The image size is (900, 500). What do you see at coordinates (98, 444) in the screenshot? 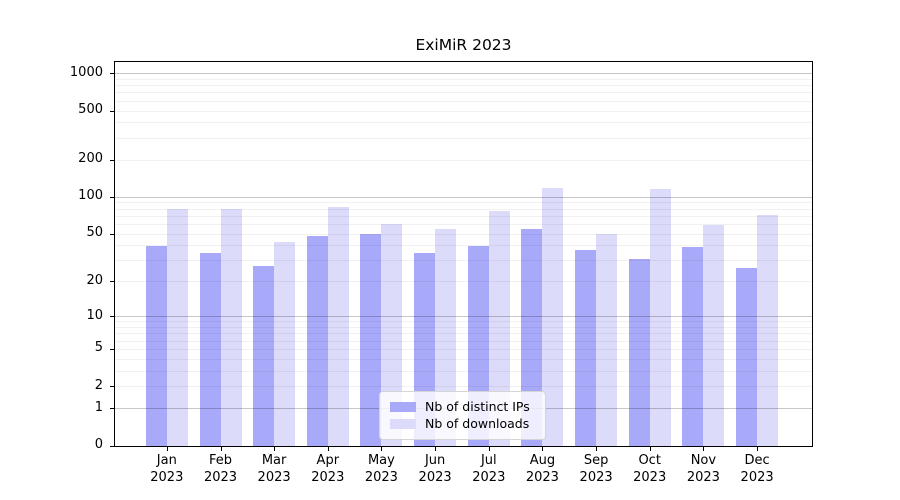
I see `y-tick-label: 0` at bounding box center [98, 444].